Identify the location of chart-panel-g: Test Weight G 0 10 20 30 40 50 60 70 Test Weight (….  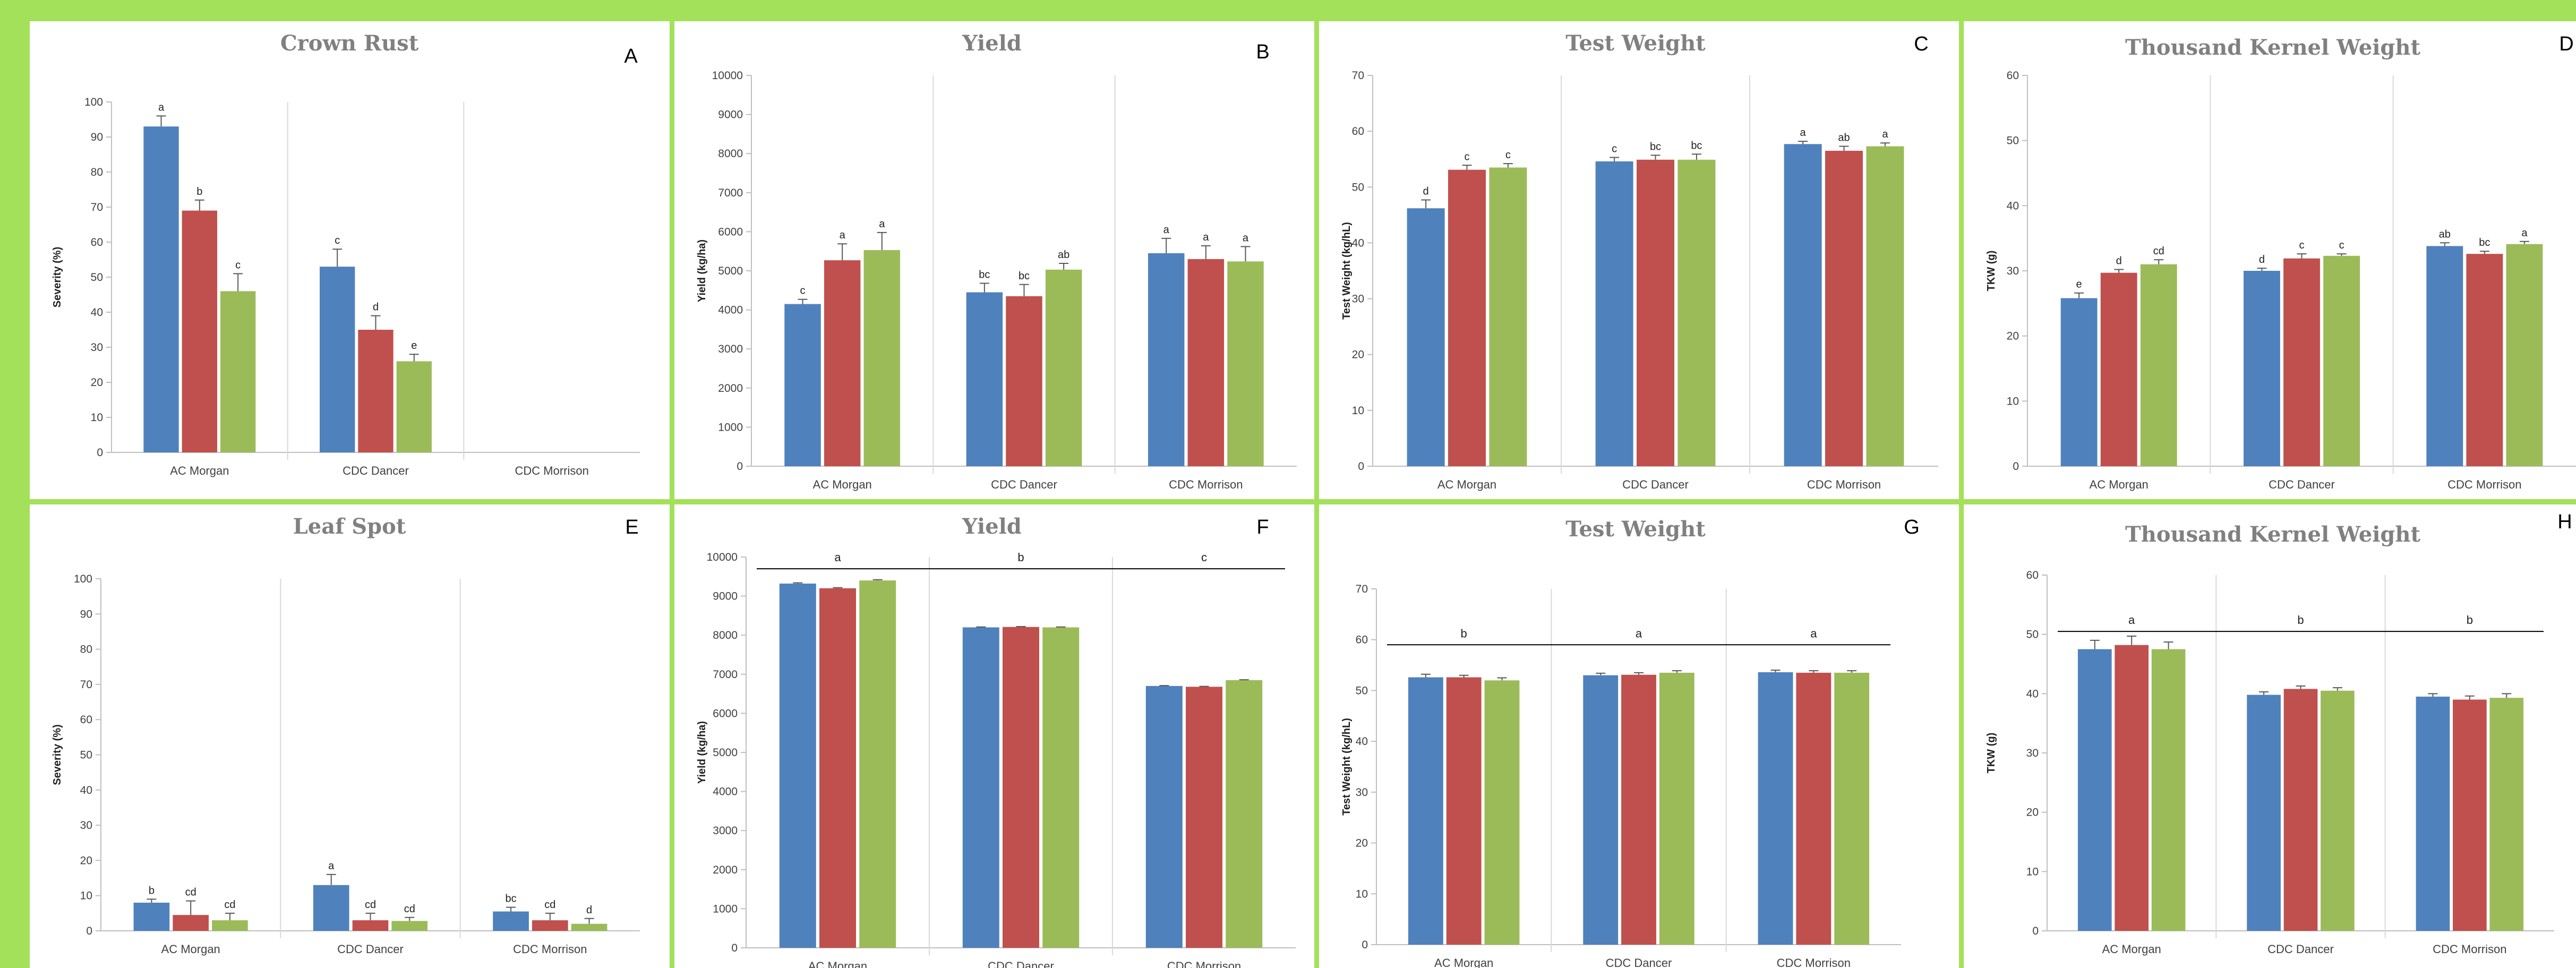
(1639, 736).